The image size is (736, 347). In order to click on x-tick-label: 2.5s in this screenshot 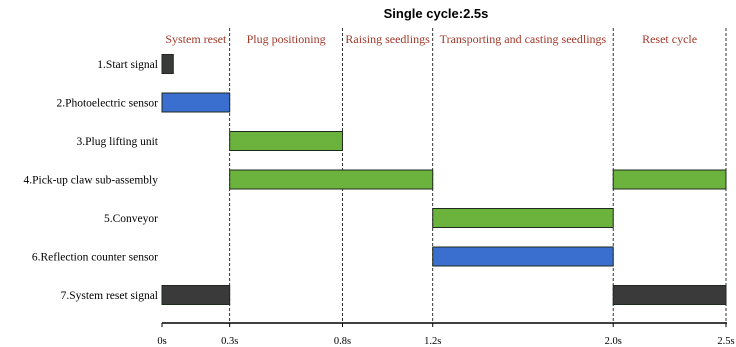, I will do `click(725, 341)`.